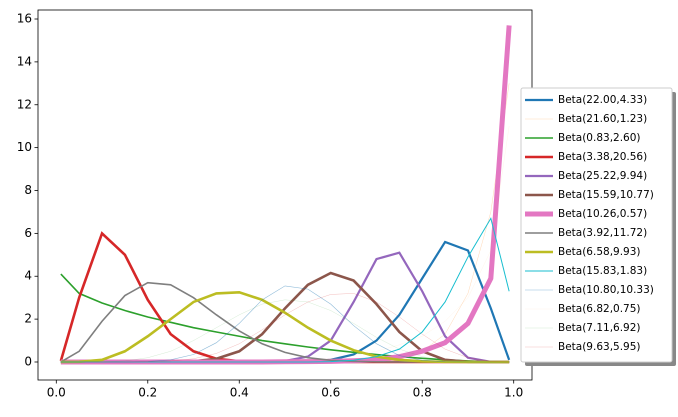 The image size is (678, 417). Describe the element at coordinates (606, 195) in the screenshot. I see `legend-label: Beta(15.59,10.77)` at that location.